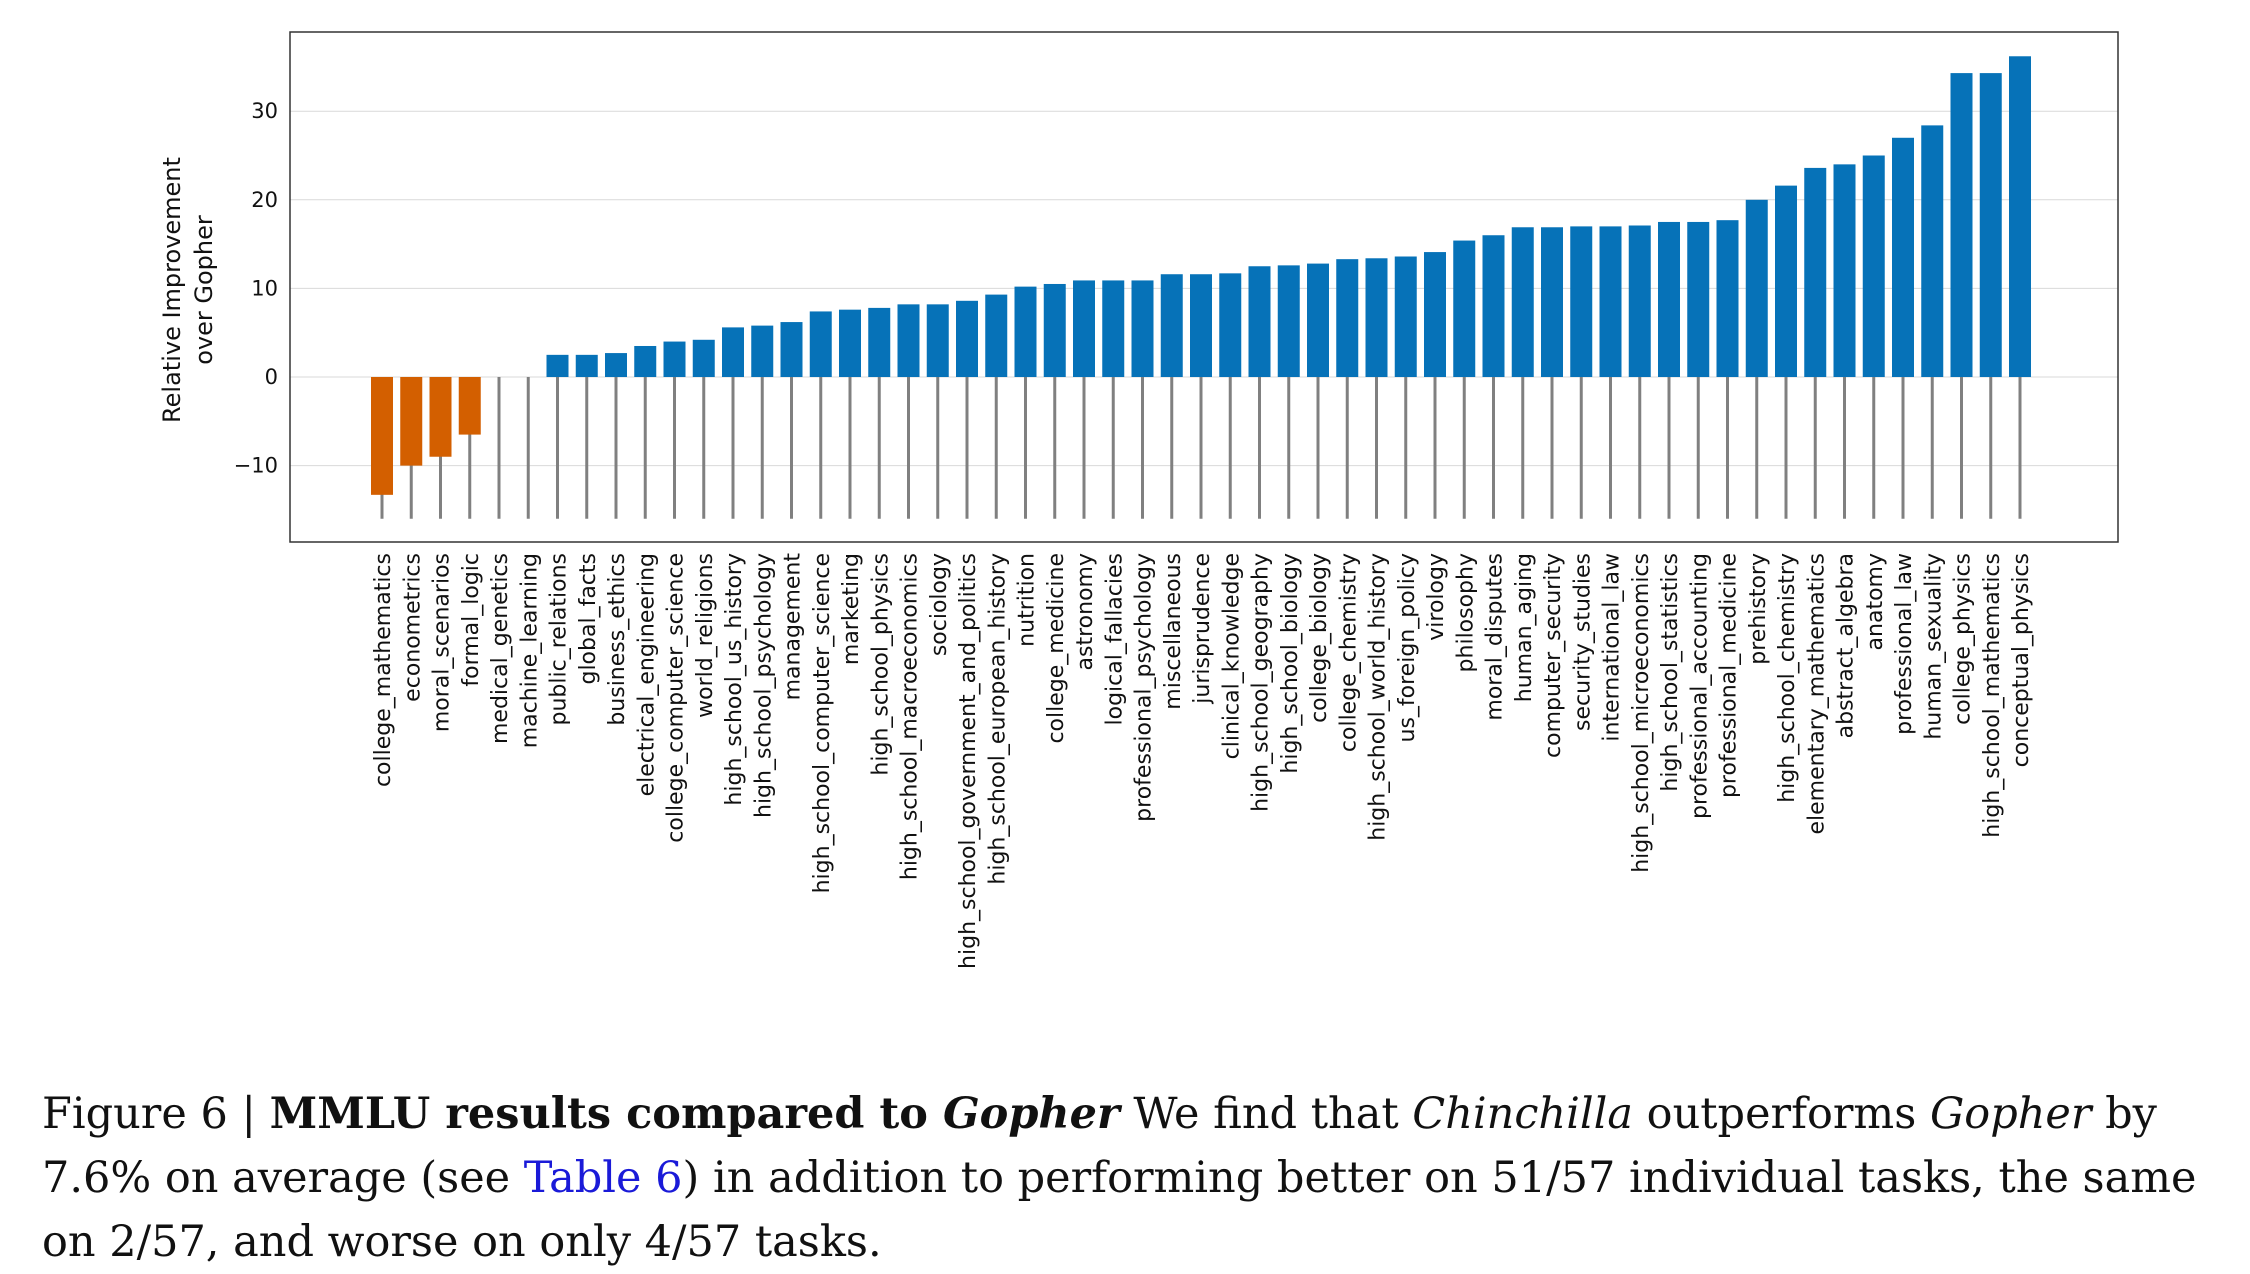  I want to click on bar-college_chemistry, so click(1347, 318).